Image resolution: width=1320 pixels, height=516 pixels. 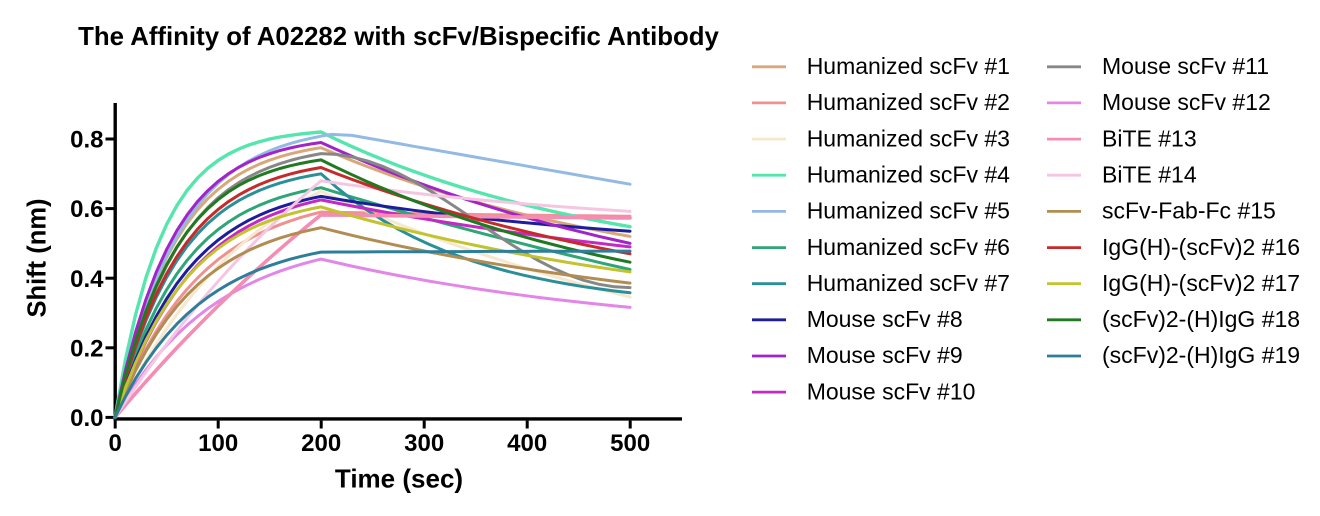 What do you see at coordinates (86, 209) in the screenshot?
I see `svg-text: 0.6` at bounding box center [86, 209].